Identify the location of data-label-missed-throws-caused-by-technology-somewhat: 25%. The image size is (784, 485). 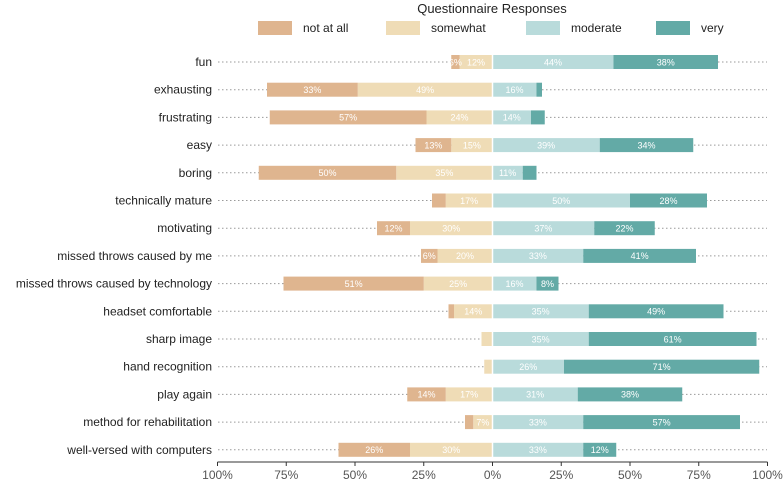
(458, 284).